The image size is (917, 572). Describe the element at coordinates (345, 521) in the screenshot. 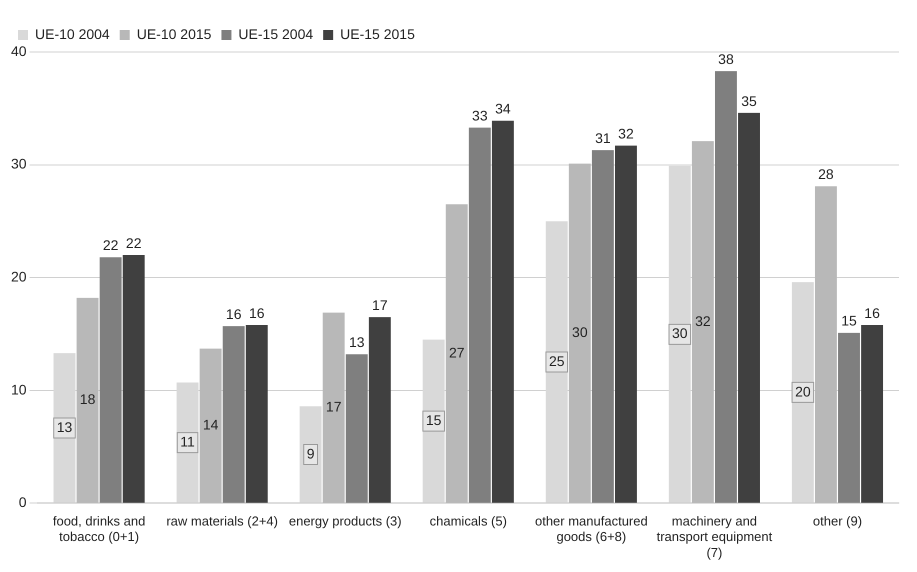

I see `x-tick-label: energy products (3)` at that location.